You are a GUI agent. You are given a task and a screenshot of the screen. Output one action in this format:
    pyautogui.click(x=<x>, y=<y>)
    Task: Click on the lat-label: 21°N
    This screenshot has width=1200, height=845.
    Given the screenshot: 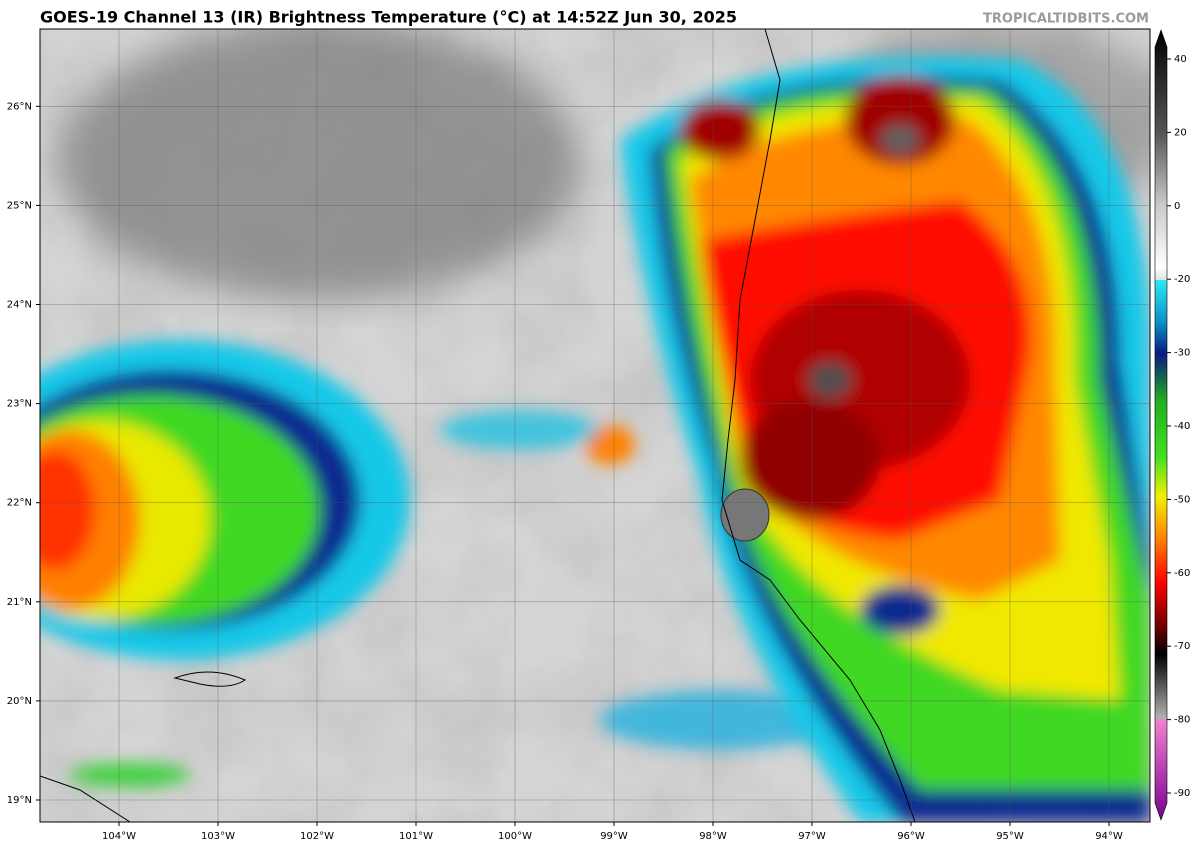 What is the action you would take?
    pyautogui.click(x=19, y=602)
    